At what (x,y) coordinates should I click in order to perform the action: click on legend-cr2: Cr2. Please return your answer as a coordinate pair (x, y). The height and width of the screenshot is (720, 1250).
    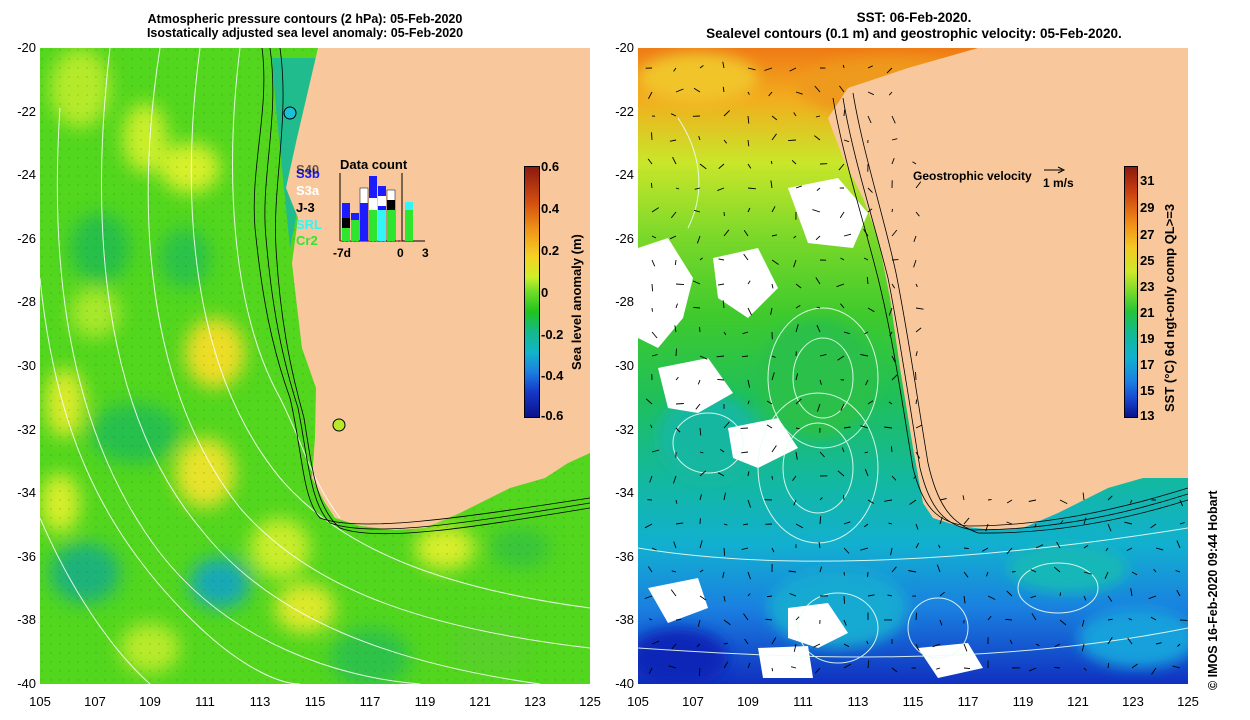
    Looking at the image, I should click on (307, 240).